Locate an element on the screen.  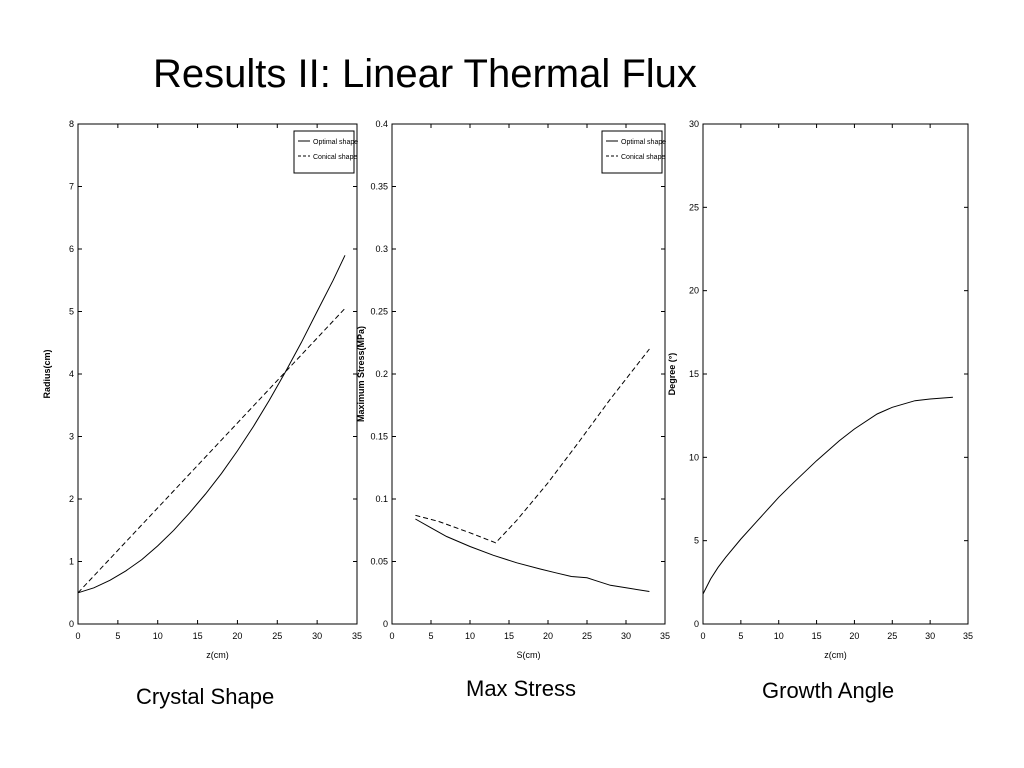
y-tick-label: 0.4 is located at coordinates (381, 124).